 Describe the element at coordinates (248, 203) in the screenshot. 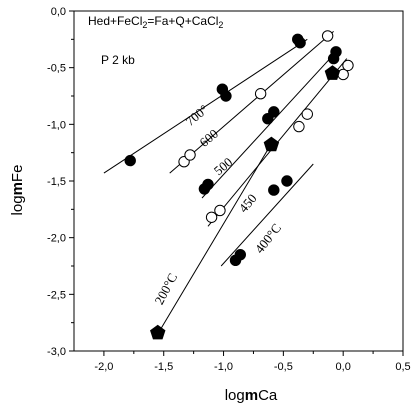

I see `isotherm-label: 450` at that location.